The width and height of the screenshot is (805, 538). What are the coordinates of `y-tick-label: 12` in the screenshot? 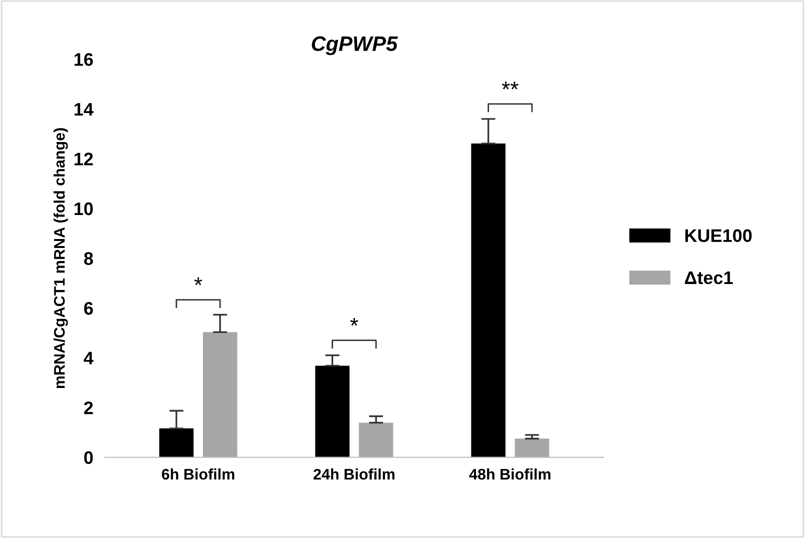 It's located at (83, 159).